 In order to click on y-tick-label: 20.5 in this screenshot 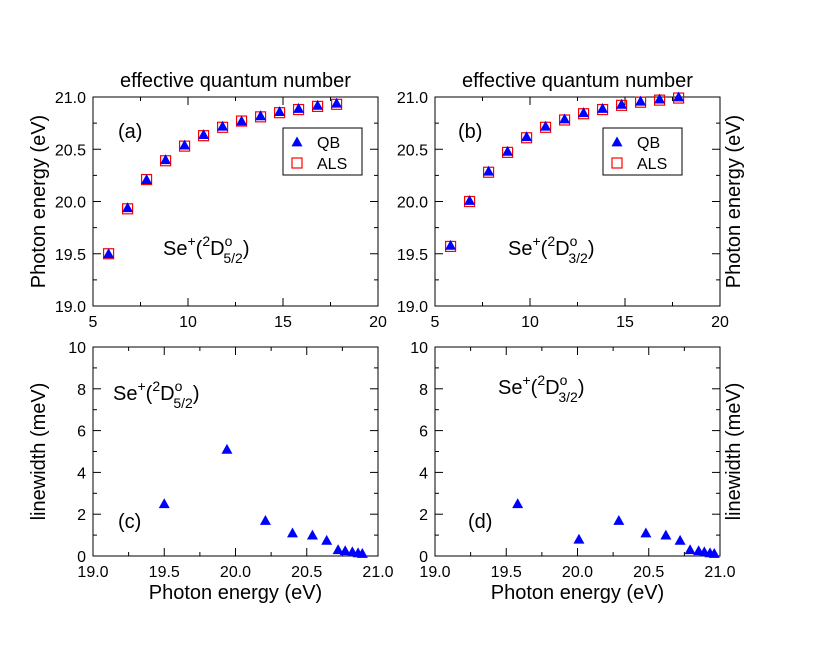, I will do `click(70, 150)`.